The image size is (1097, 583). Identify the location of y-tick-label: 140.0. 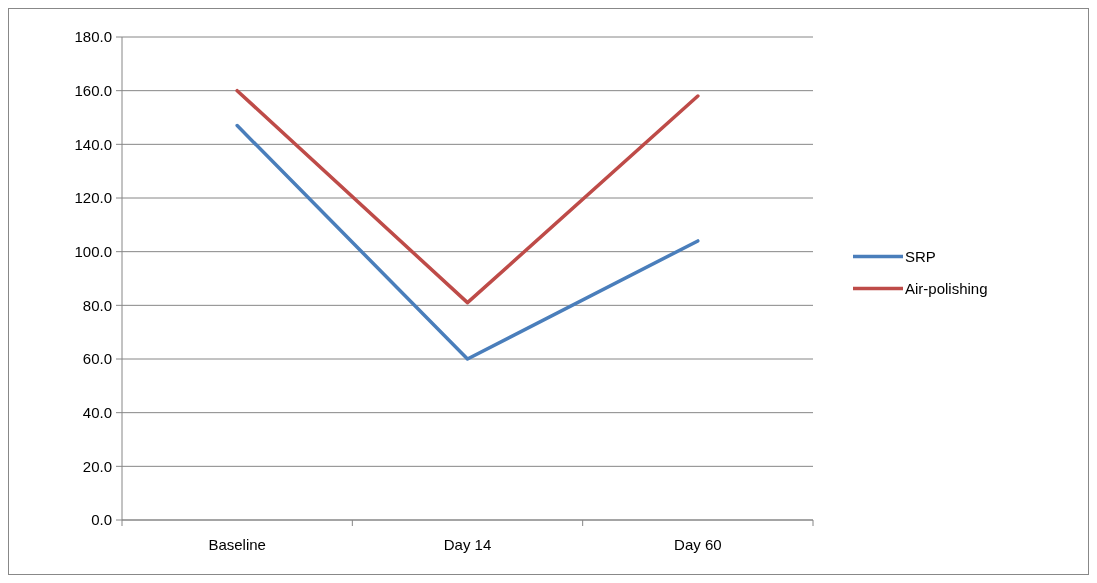
(93, 144).